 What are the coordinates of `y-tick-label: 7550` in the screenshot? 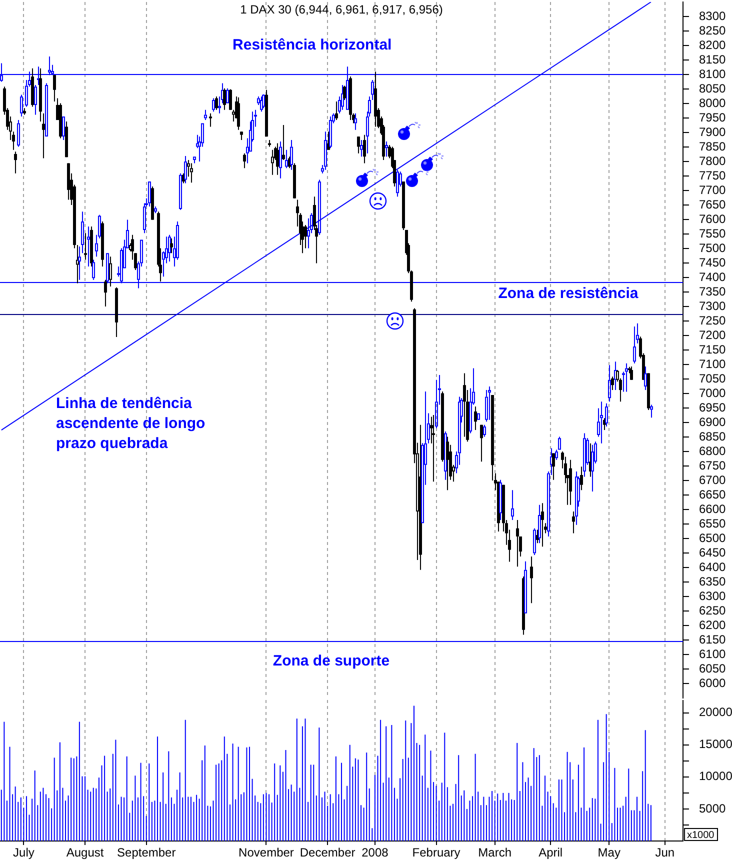 It's located at (712, 233).